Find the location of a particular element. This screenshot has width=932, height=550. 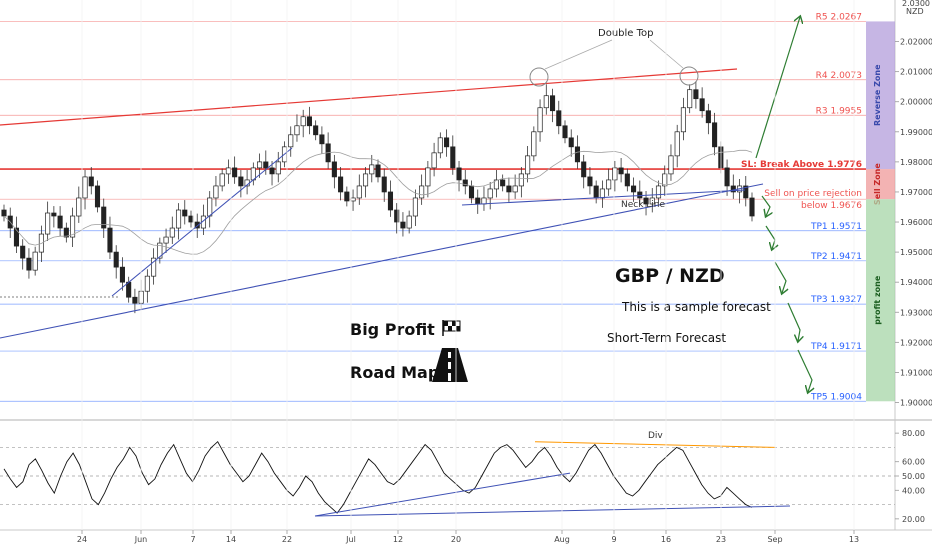

time-tick-label: 22 is located at coordinates (287, 539).